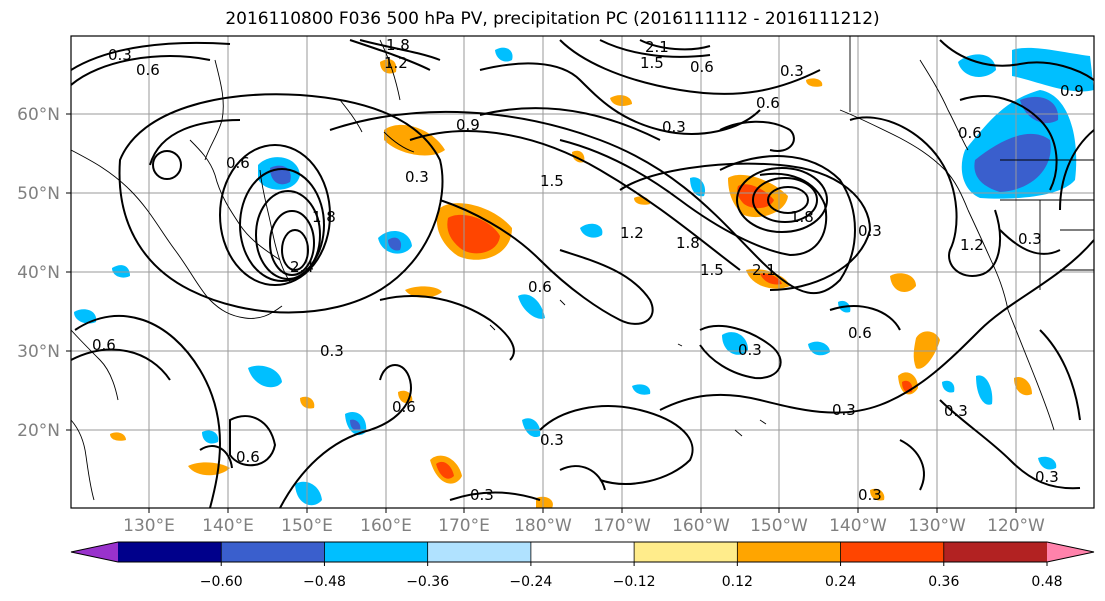 This screenshot has height=601, width=1105. I want to click on colorbar-extend-low, so click(94, 552).